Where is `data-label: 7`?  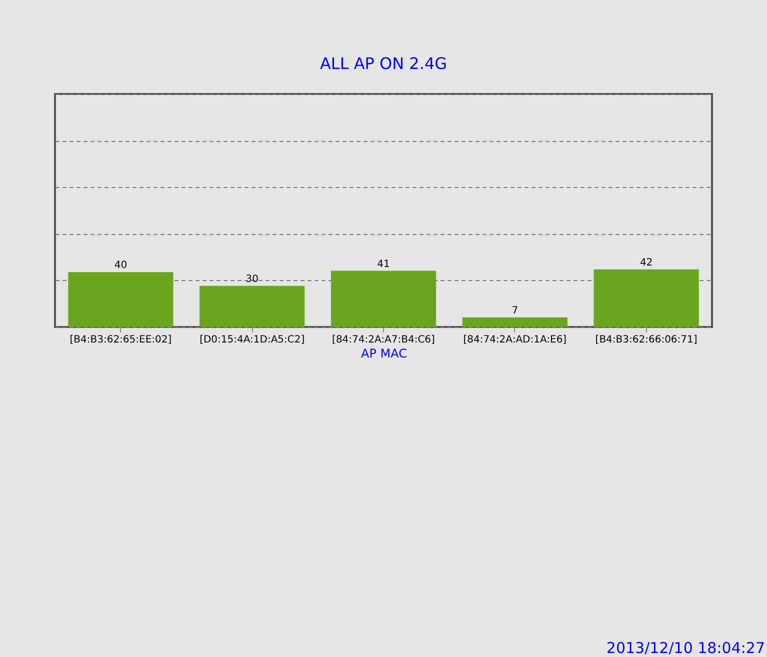 data-label: 7 is located at coordinates (515, 310).